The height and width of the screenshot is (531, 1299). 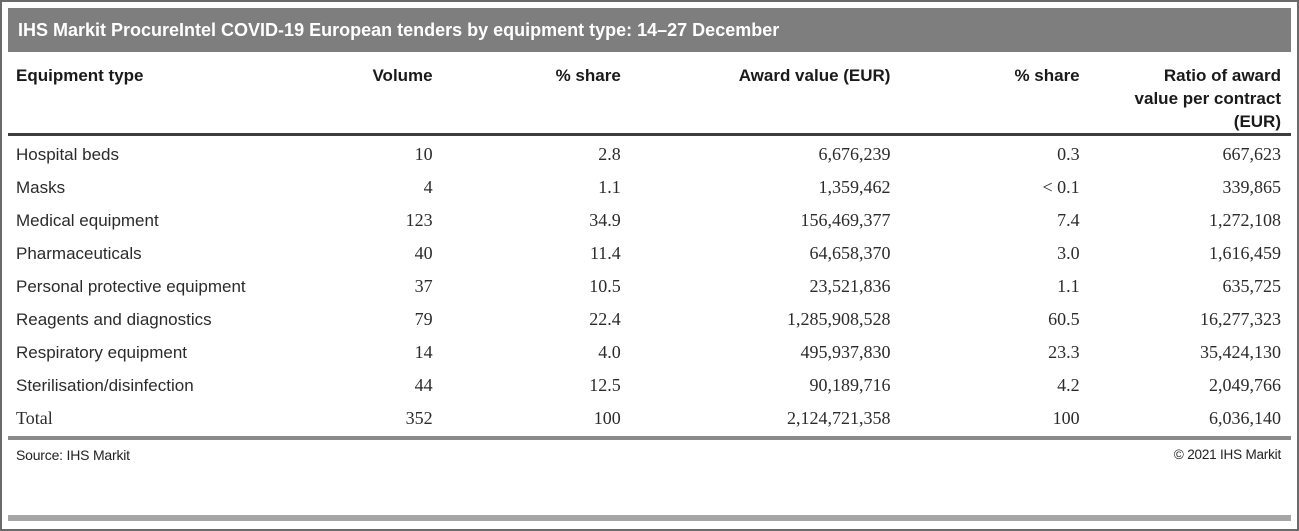 What do you see at coordinates (1245, 220) in the screenshot?
I see `cell-ratio-per-contract: 1,272,108` at bounding box center [1245, 220].